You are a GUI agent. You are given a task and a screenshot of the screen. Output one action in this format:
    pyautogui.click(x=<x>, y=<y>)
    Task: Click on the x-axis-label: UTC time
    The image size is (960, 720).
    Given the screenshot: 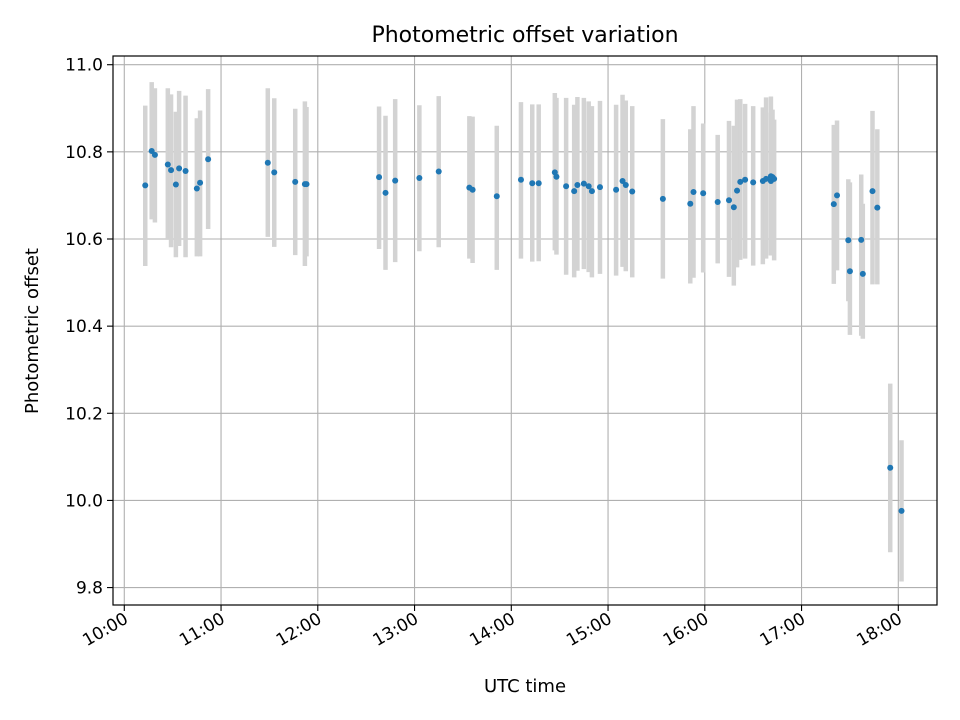 What is the action you would take?
    pyautogui.click(x=525, y=686)
    